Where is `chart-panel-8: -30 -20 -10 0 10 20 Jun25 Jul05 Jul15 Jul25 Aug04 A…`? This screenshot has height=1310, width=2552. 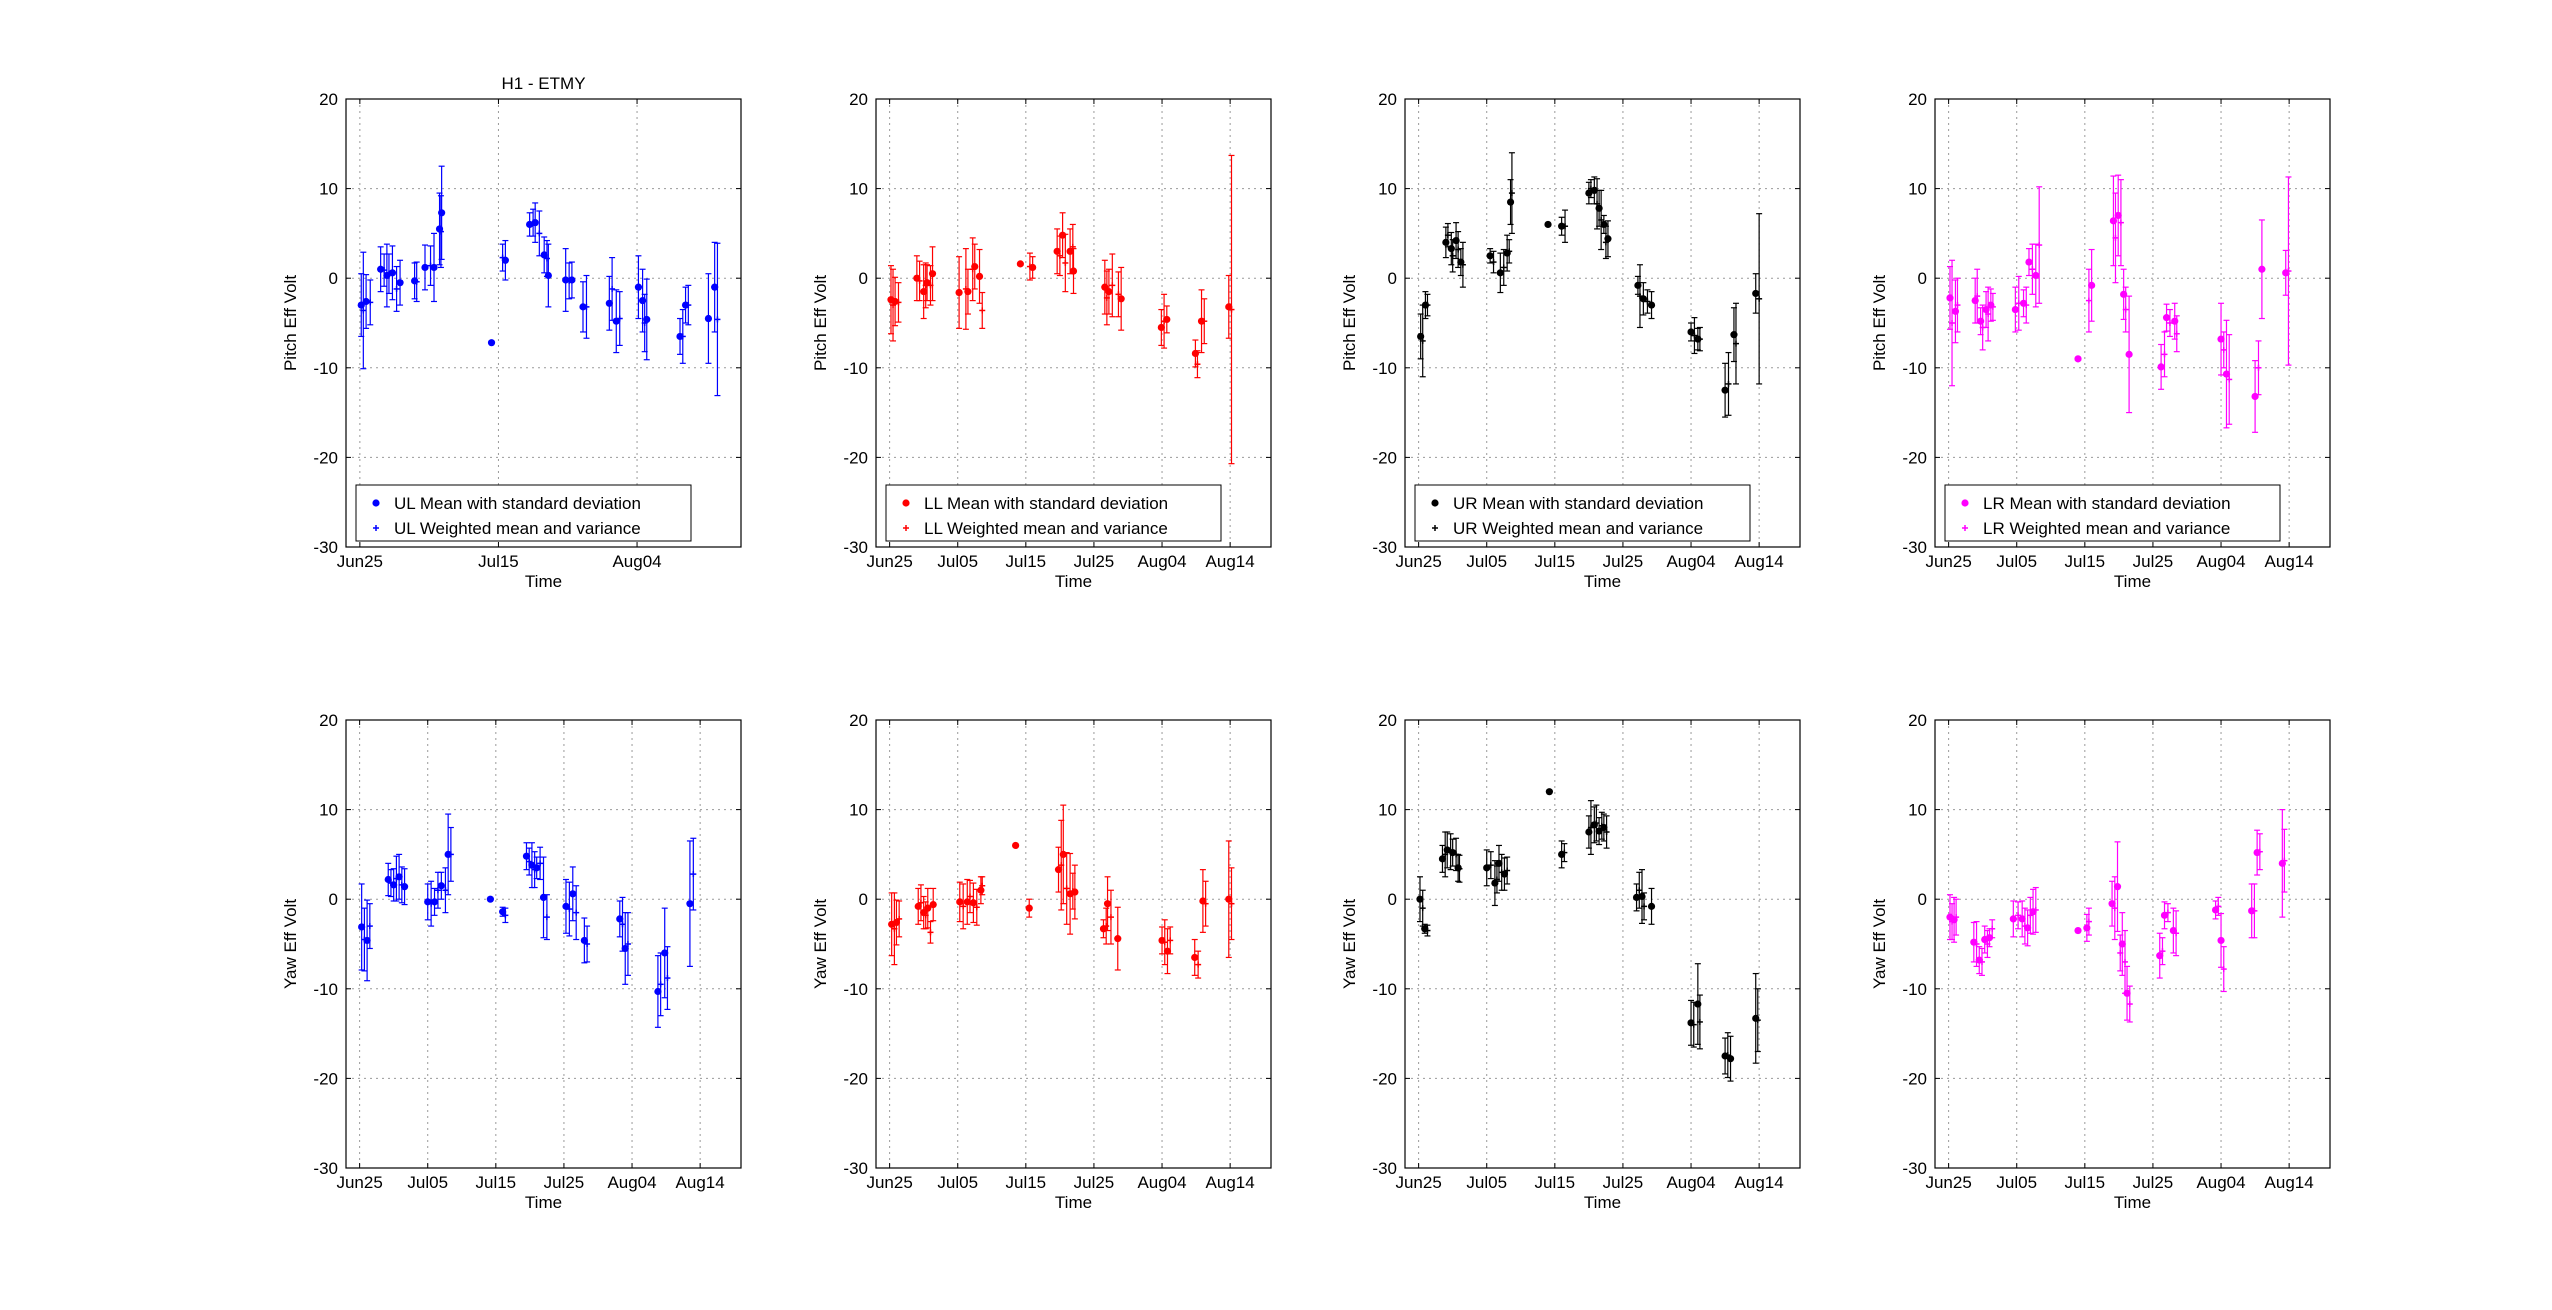
chart-panel-8: -30 -20 -10 0 10 20 Jun25 Jul05 Jul15 Jul25 Aug04 A… is located at coordinates (2100, 961).